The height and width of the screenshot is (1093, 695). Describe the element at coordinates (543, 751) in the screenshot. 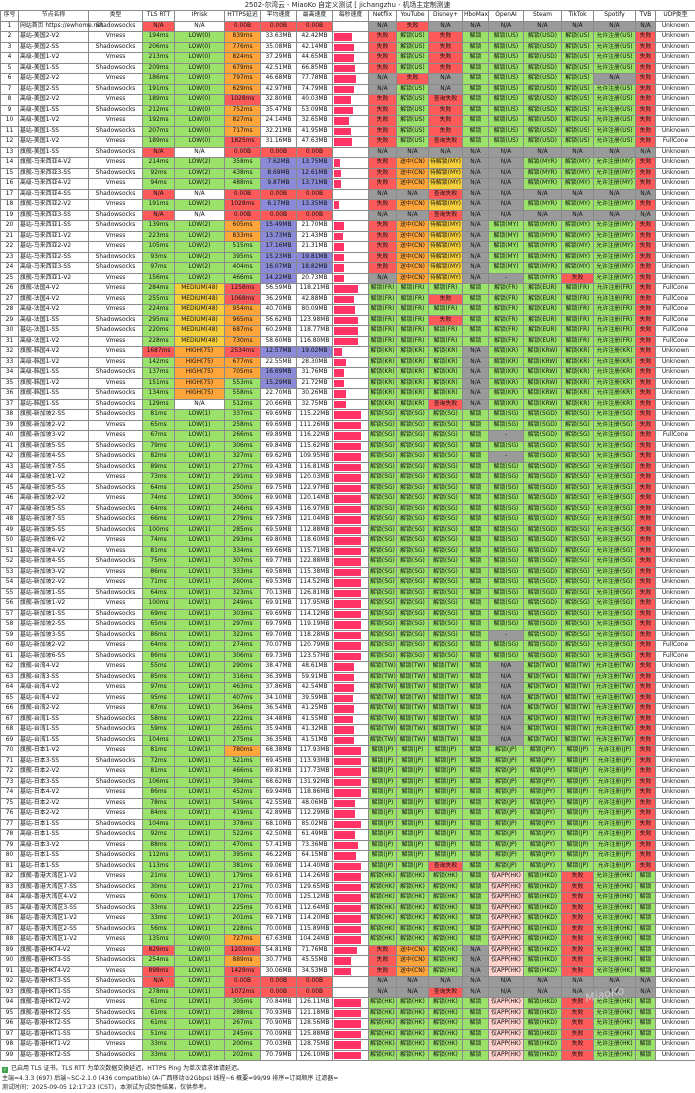

I see `steam-cell: 解锁(JPY)` at that location.